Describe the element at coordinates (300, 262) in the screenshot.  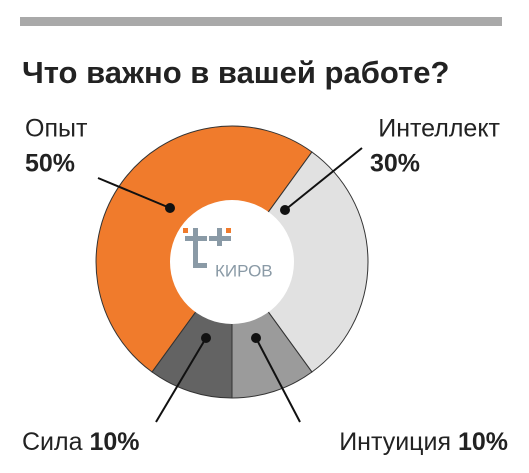
I see `segment` at that location.